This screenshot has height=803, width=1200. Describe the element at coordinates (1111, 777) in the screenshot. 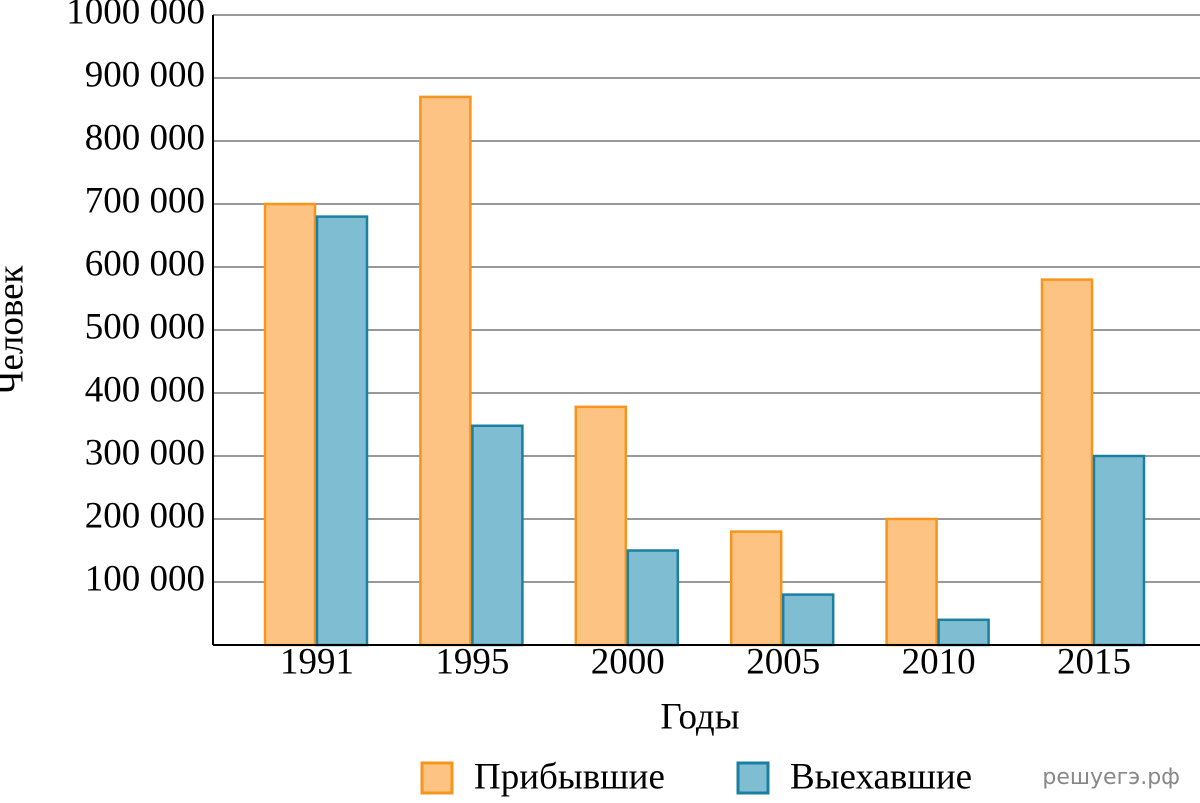

I see `watermark: решуегэ.рф` at that location.